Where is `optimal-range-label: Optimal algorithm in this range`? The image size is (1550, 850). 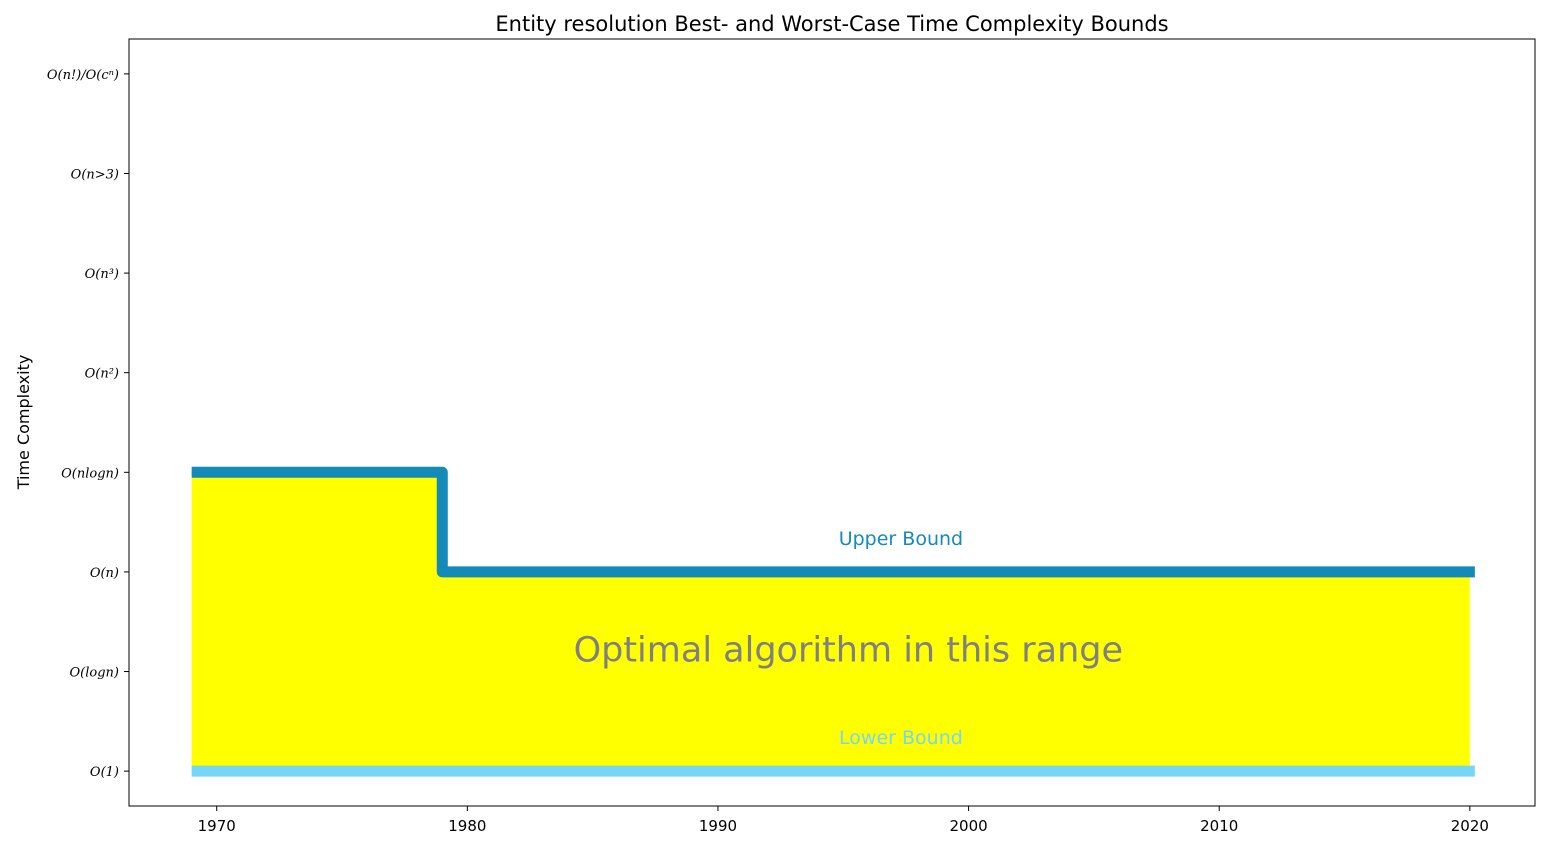 optimal-range-label: Optimal algorithm in this range is located at coordinates (848, 651).